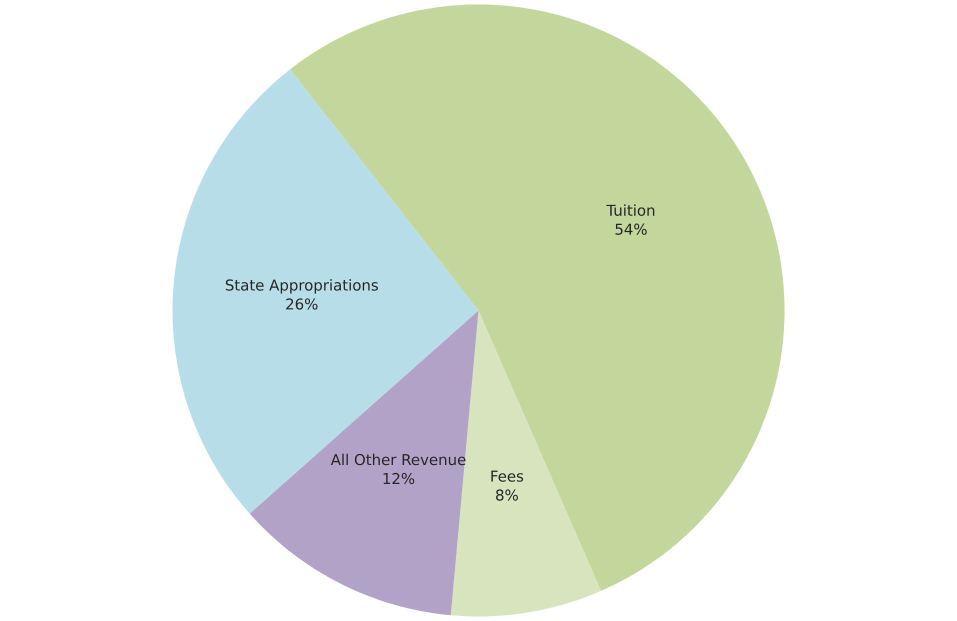 This screenshot has height=621, width=957. I want to click on data-label: 8%, so click(507, 495).